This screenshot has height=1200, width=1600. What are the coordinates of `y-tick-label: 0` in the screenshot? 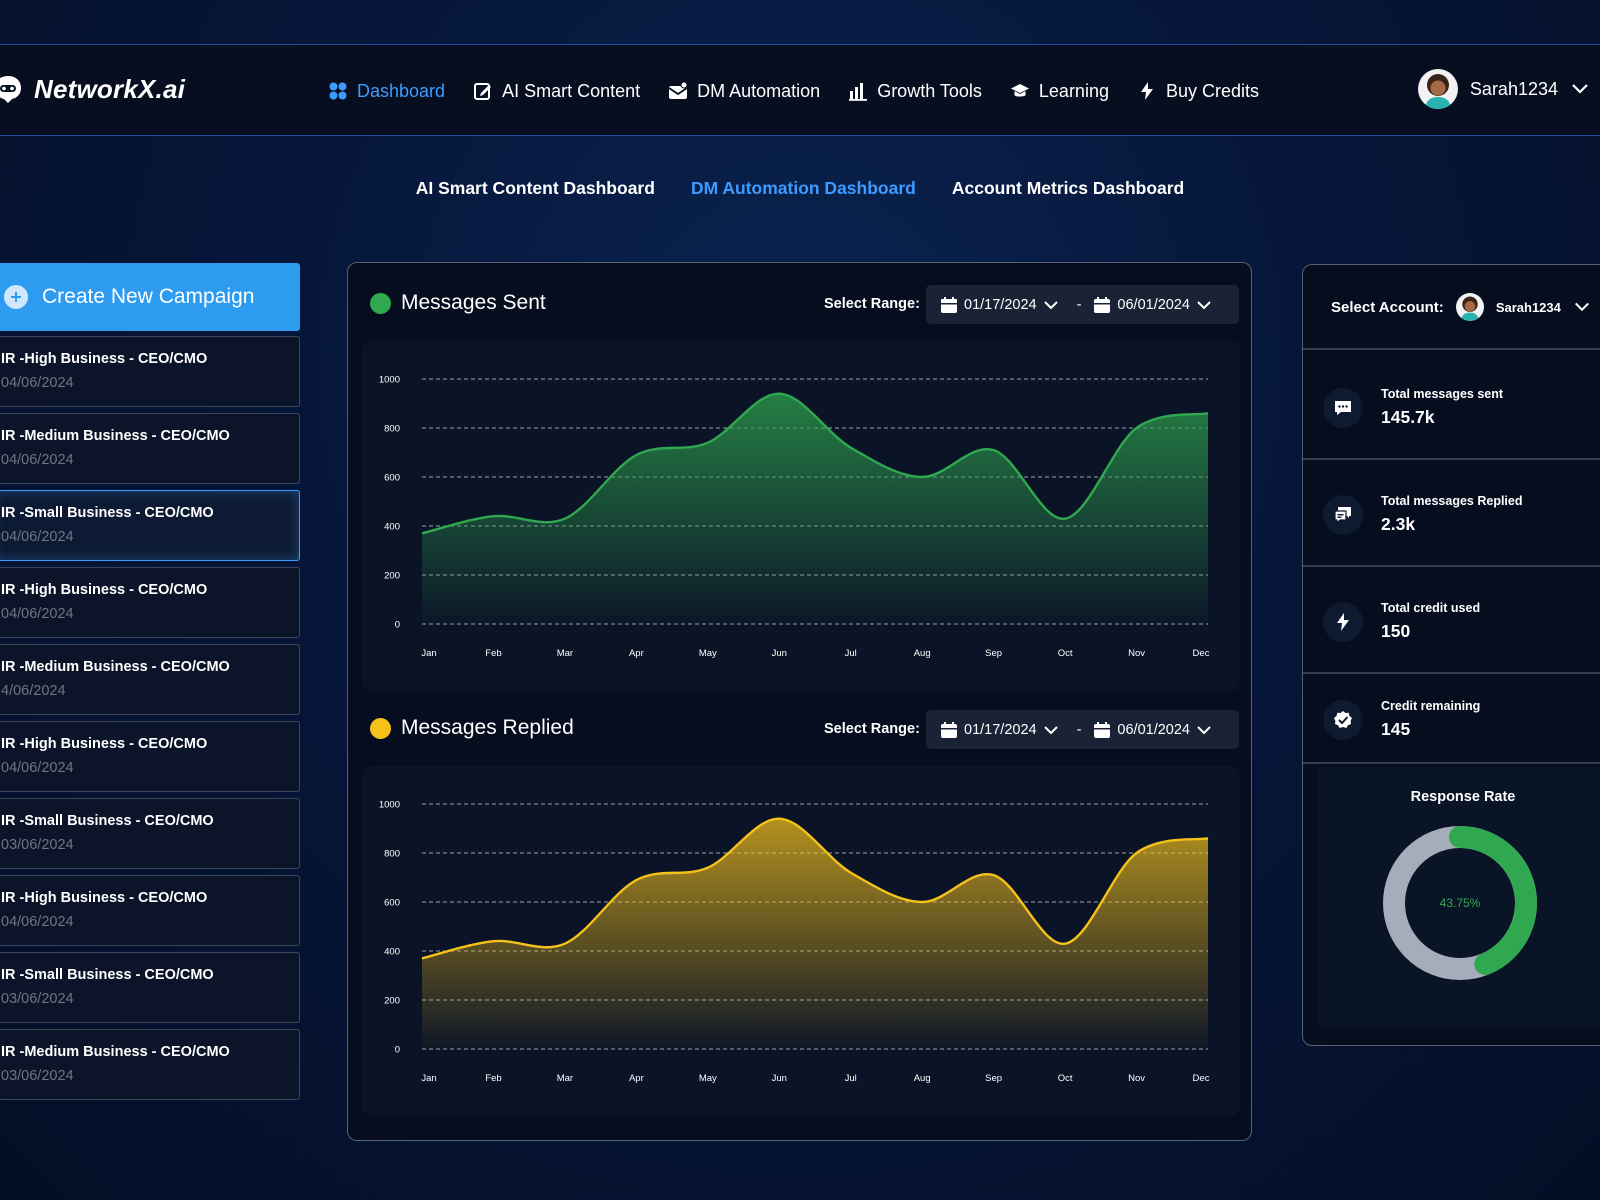 It's located at (397, 1050).